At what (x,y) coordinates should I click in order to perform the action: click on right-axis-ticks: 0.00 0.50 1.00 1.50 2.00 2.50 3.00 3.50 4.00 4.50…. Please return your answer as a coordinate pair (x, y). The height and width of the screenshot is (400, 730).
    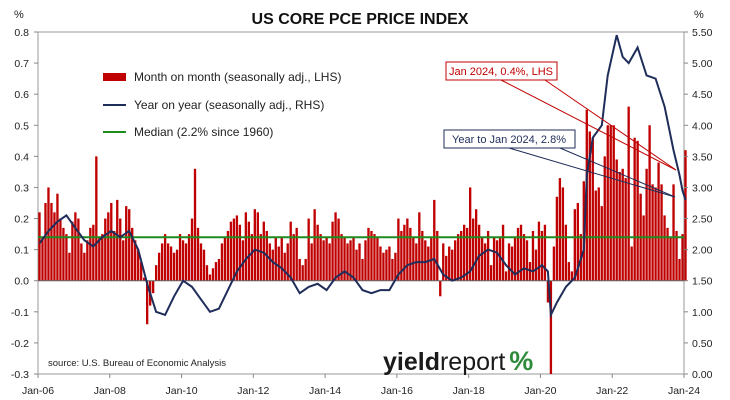
    Looking at the image, I should click on (698, 204).